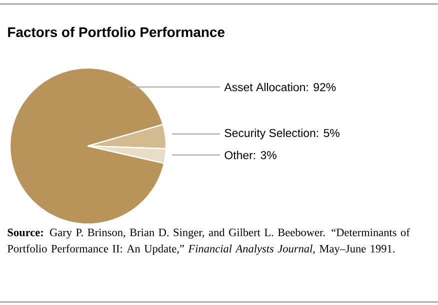 This screenshot has width=438, height=305. I want to click on chart-title: Factors of Portfolio Performance, so click(116, 32).